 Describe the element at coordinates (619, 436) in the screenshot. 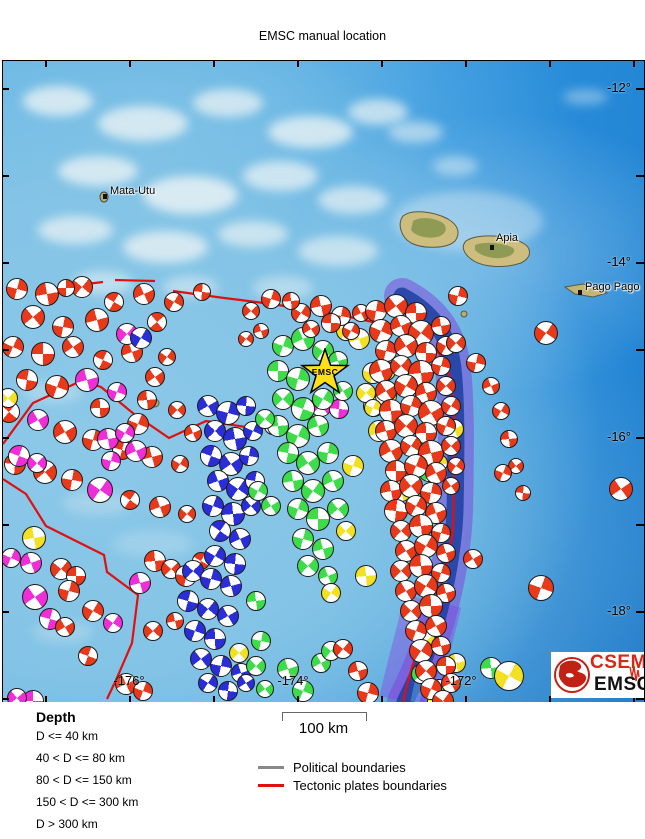

I see `latitude-label: -16°` at that location.